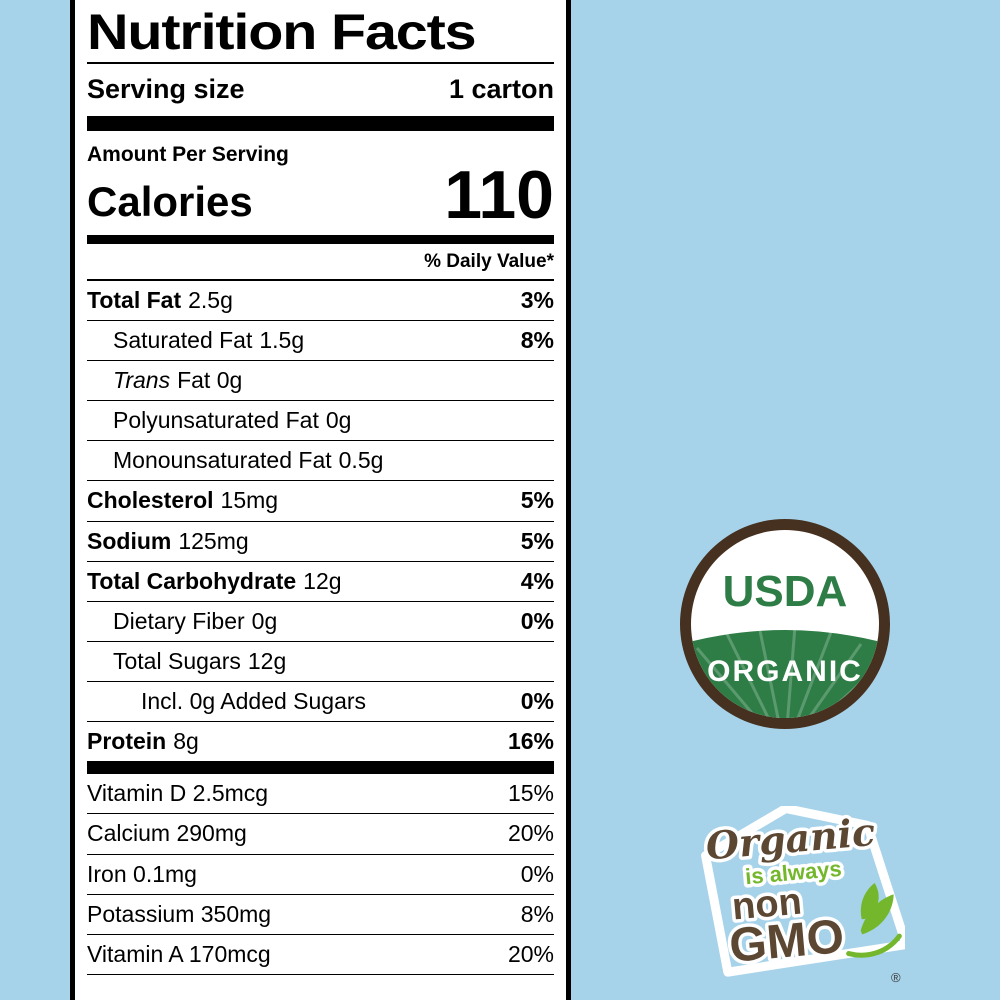  I want to click on nutrient-row: Polyunsaturated Fat 0g, so click(320, 421).